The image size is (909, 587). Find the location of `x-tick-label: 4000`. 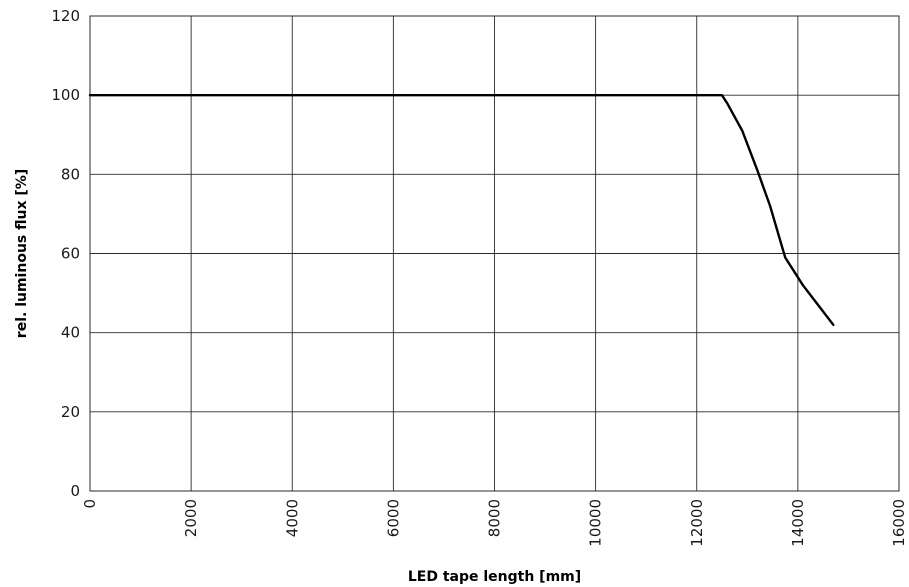

x-tick-label: 4000 is located at coordinates (292, 518).